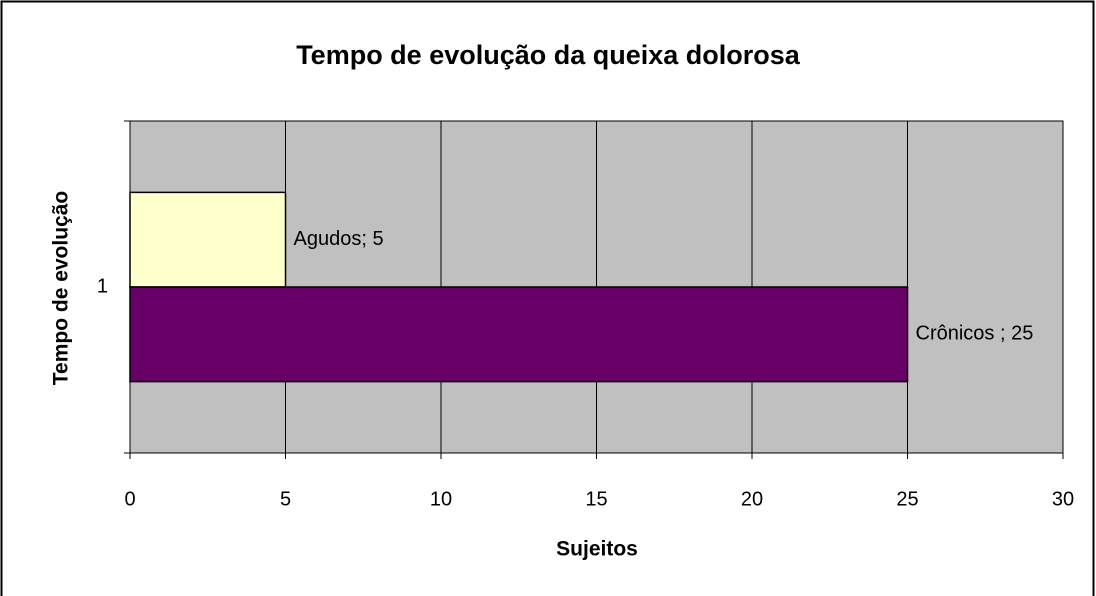  What do you see at coordinates (285, 499) in the screenshot?
I see `x-tick-label: 5` at bounding box center [285, 499].